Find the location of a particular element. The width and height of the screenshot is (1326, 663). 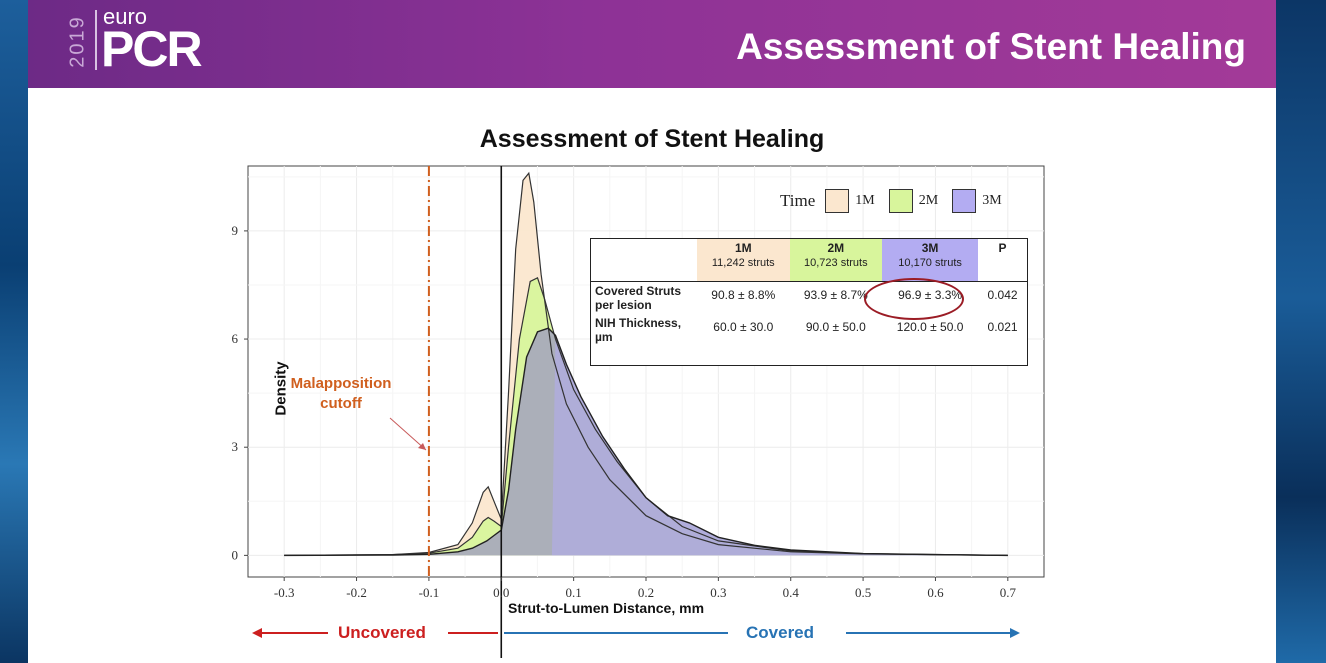

stats-cell: 120.0 ± 50.0 is located at coordinates (930, 327).